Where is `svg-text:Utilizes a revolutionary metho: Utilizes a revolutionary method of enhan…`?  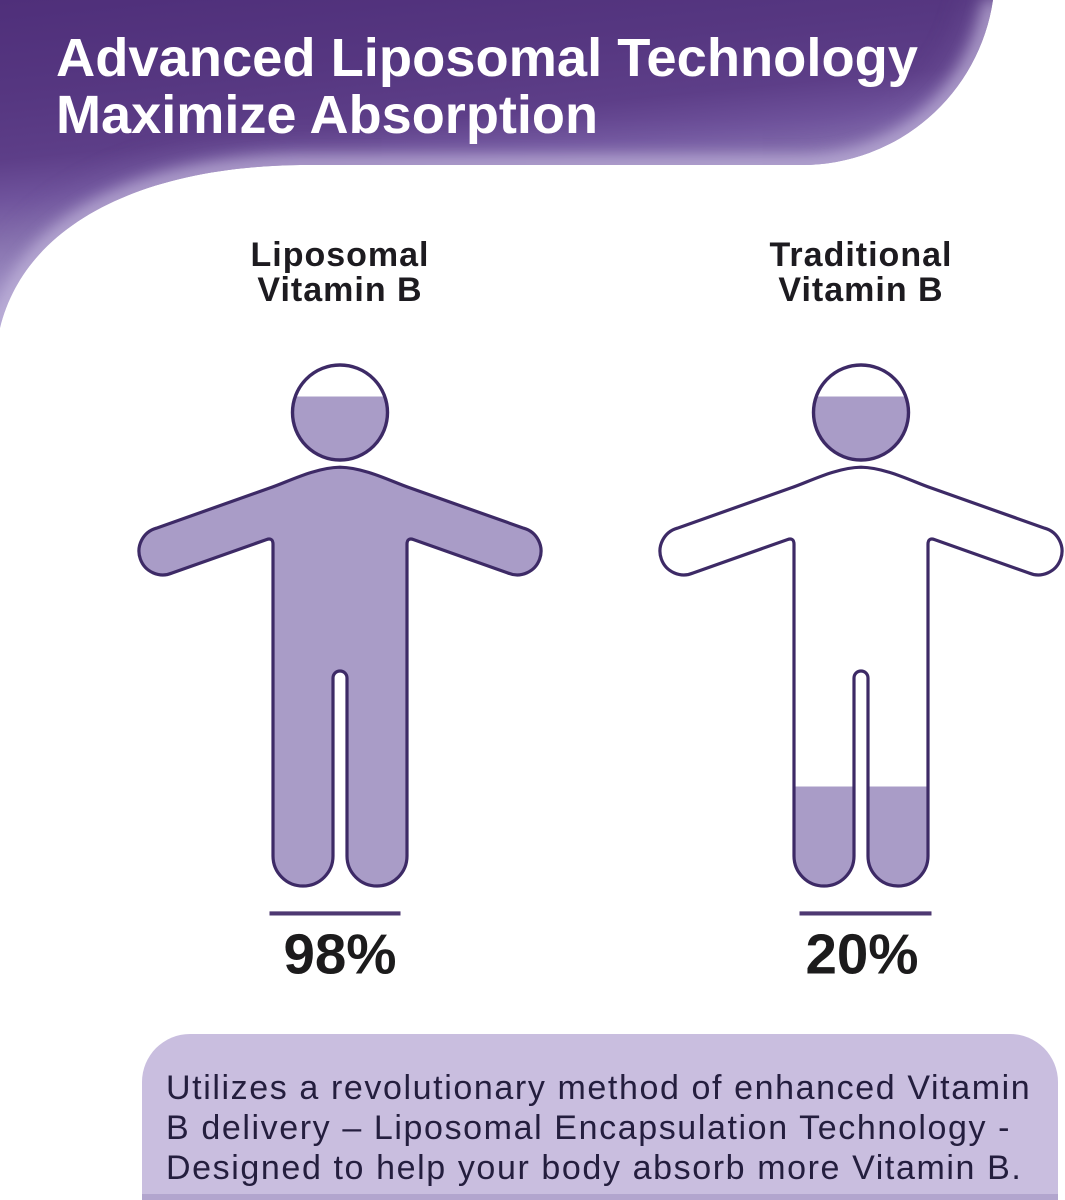
svg-text:Utilizes a revolutionary metho: Utilizes a revolutionary method of enhan… is located at coordinates (598, 1088).